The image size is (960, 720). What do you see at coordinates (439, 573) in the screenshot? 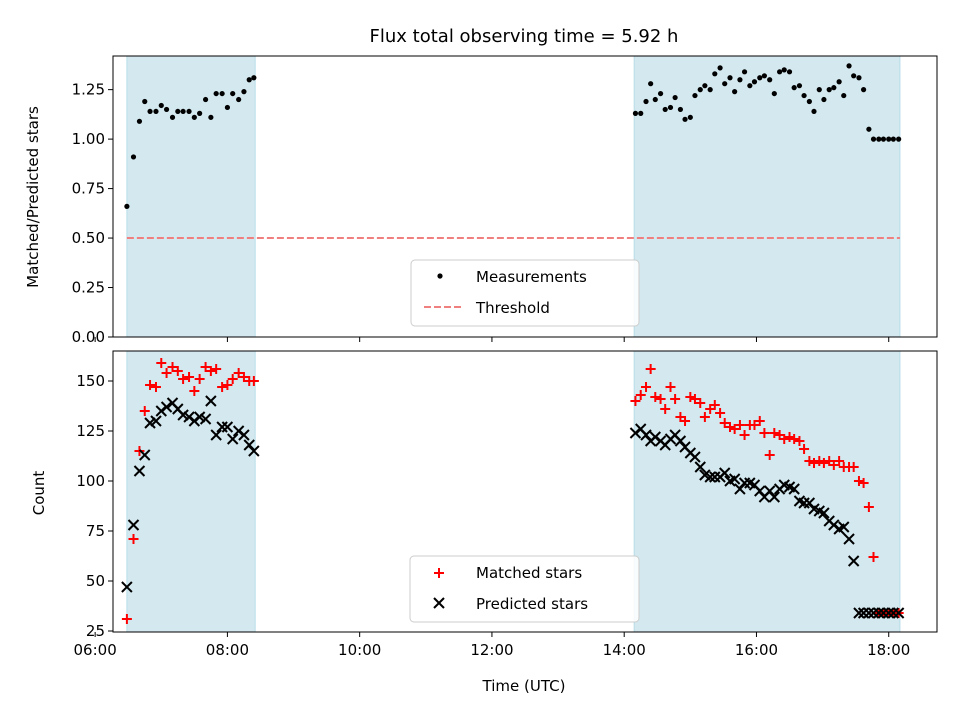
I see `legend-matched-marker` at bounding box center [439, 573].